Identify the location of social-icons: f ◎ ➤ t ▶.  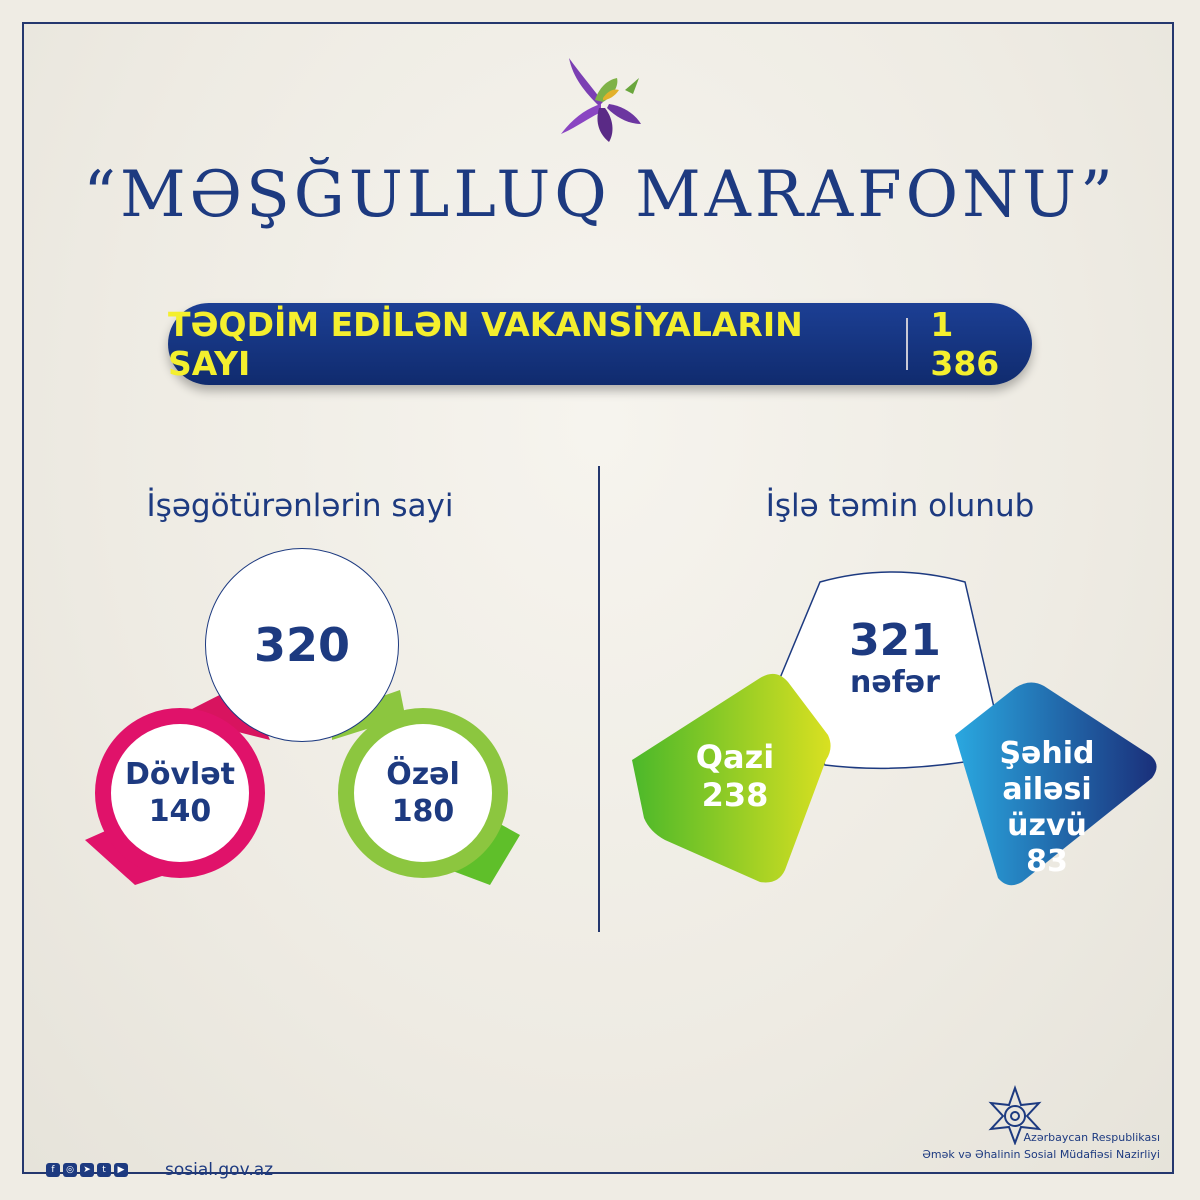
(87, 1170).